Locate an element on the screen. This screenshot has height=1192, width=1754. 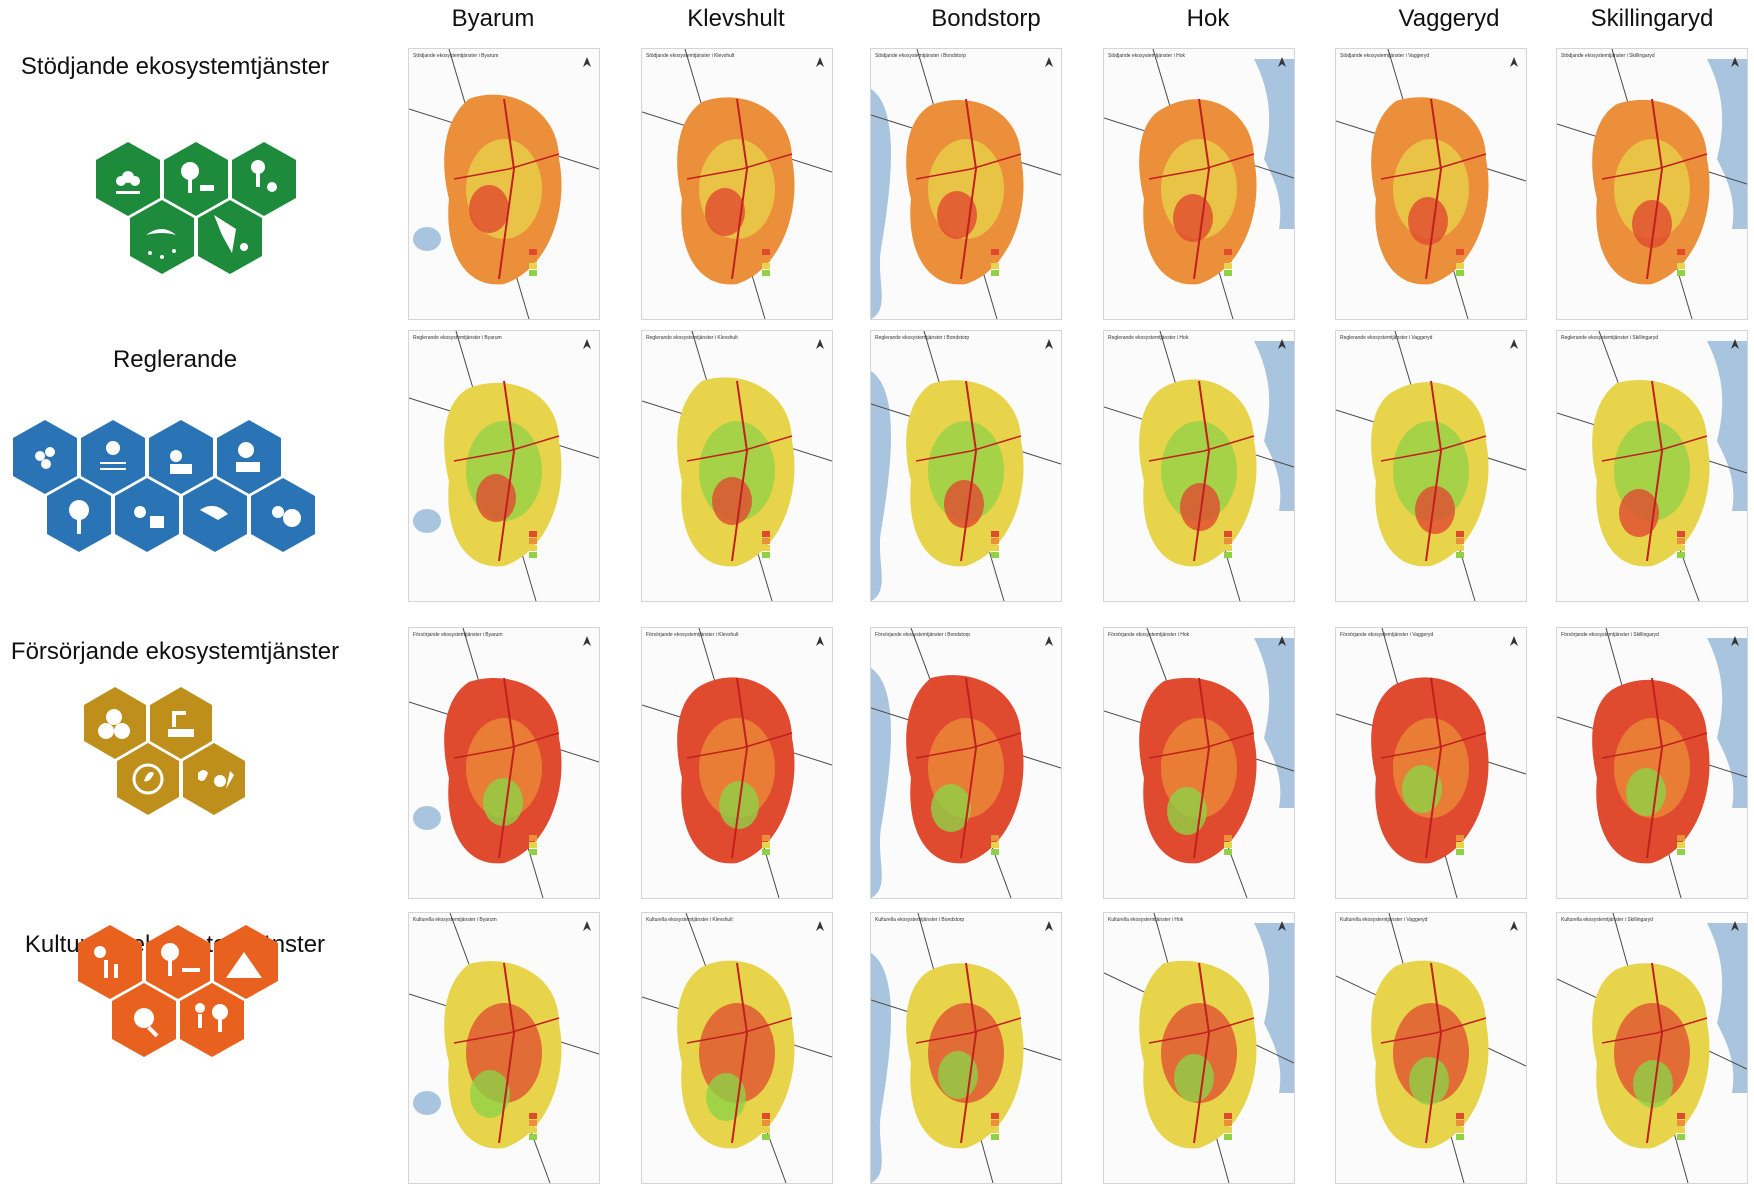
map-regulating-vaggeryd: Reglerande ekosystemtjänster i Vaggeryd is located at coordinates (1431, 466).